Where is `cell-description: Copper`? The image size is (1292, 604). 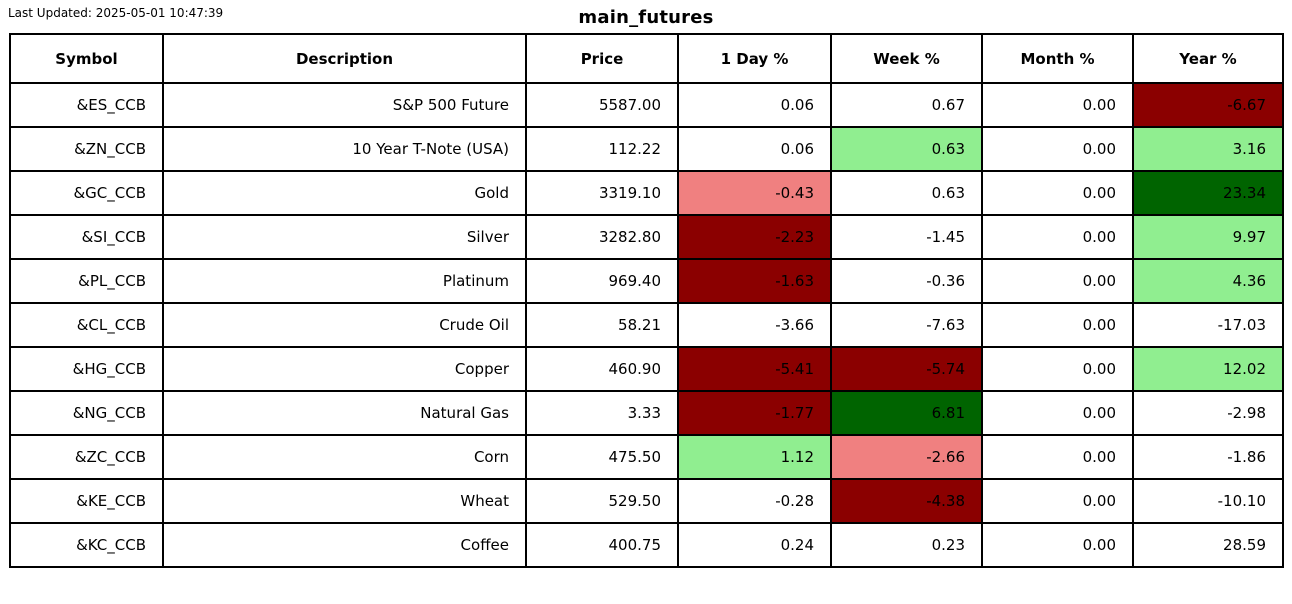 cell-description: Copper is located at coordinates (344, 369).